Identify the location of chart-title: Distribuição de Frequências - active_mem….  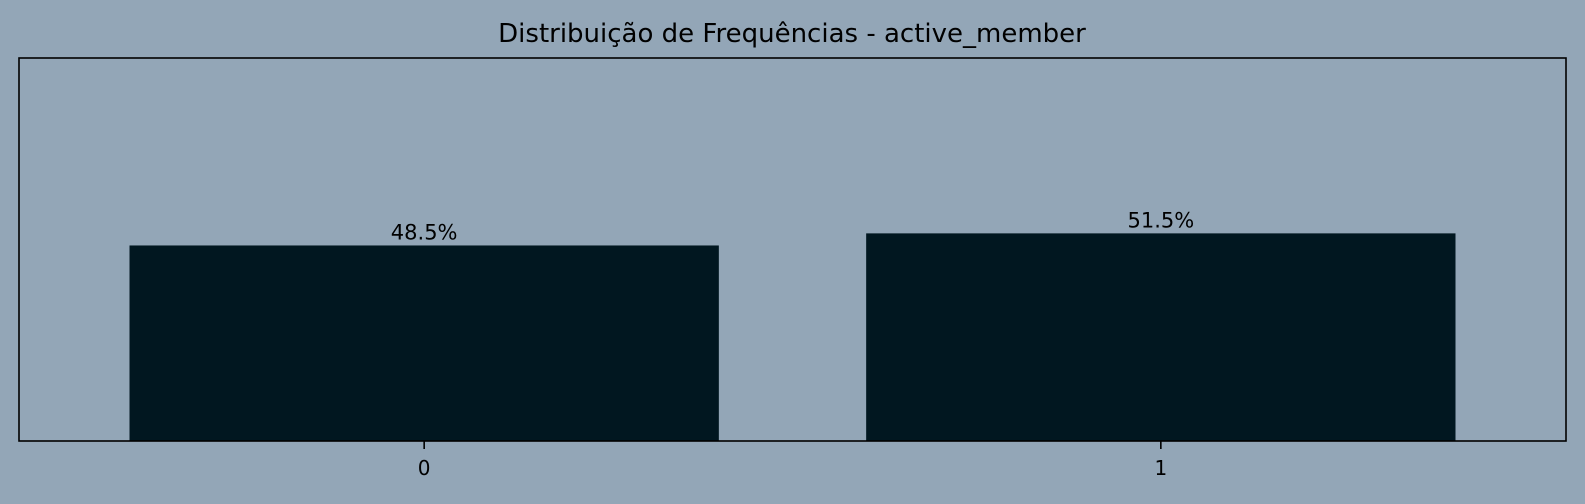
(792, 34).